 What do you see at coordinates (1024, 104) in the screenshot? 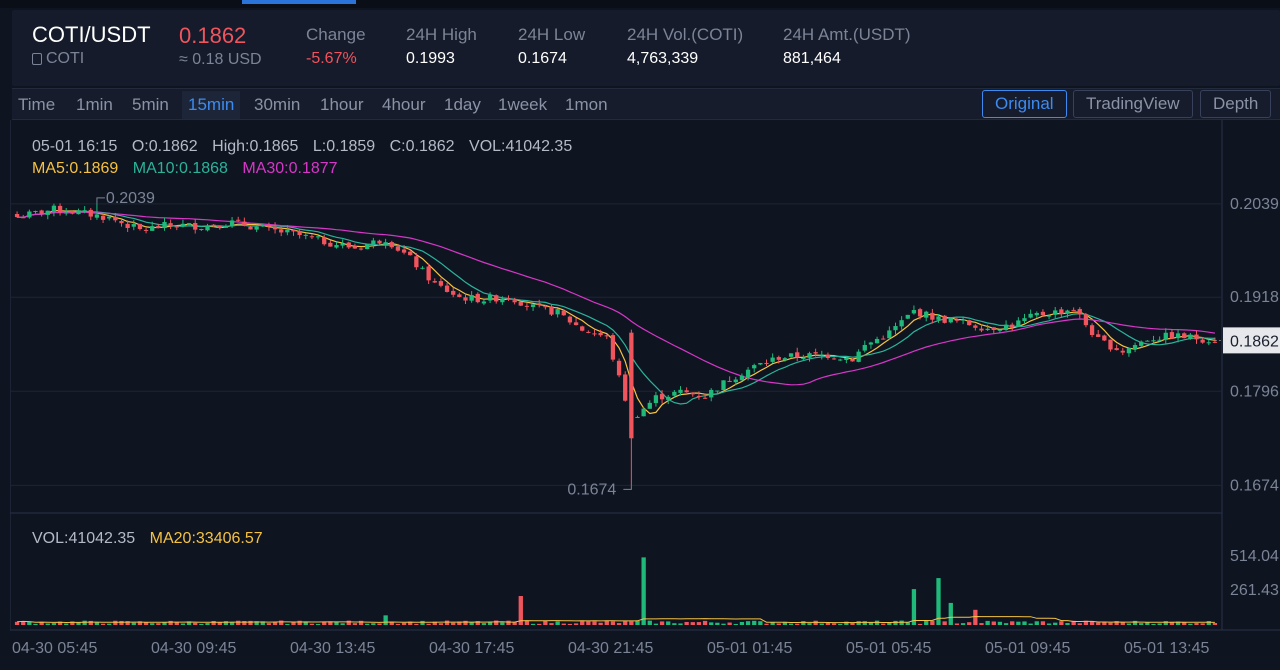
I see `view-original-button: Original` at bounding box center [1024, 104].